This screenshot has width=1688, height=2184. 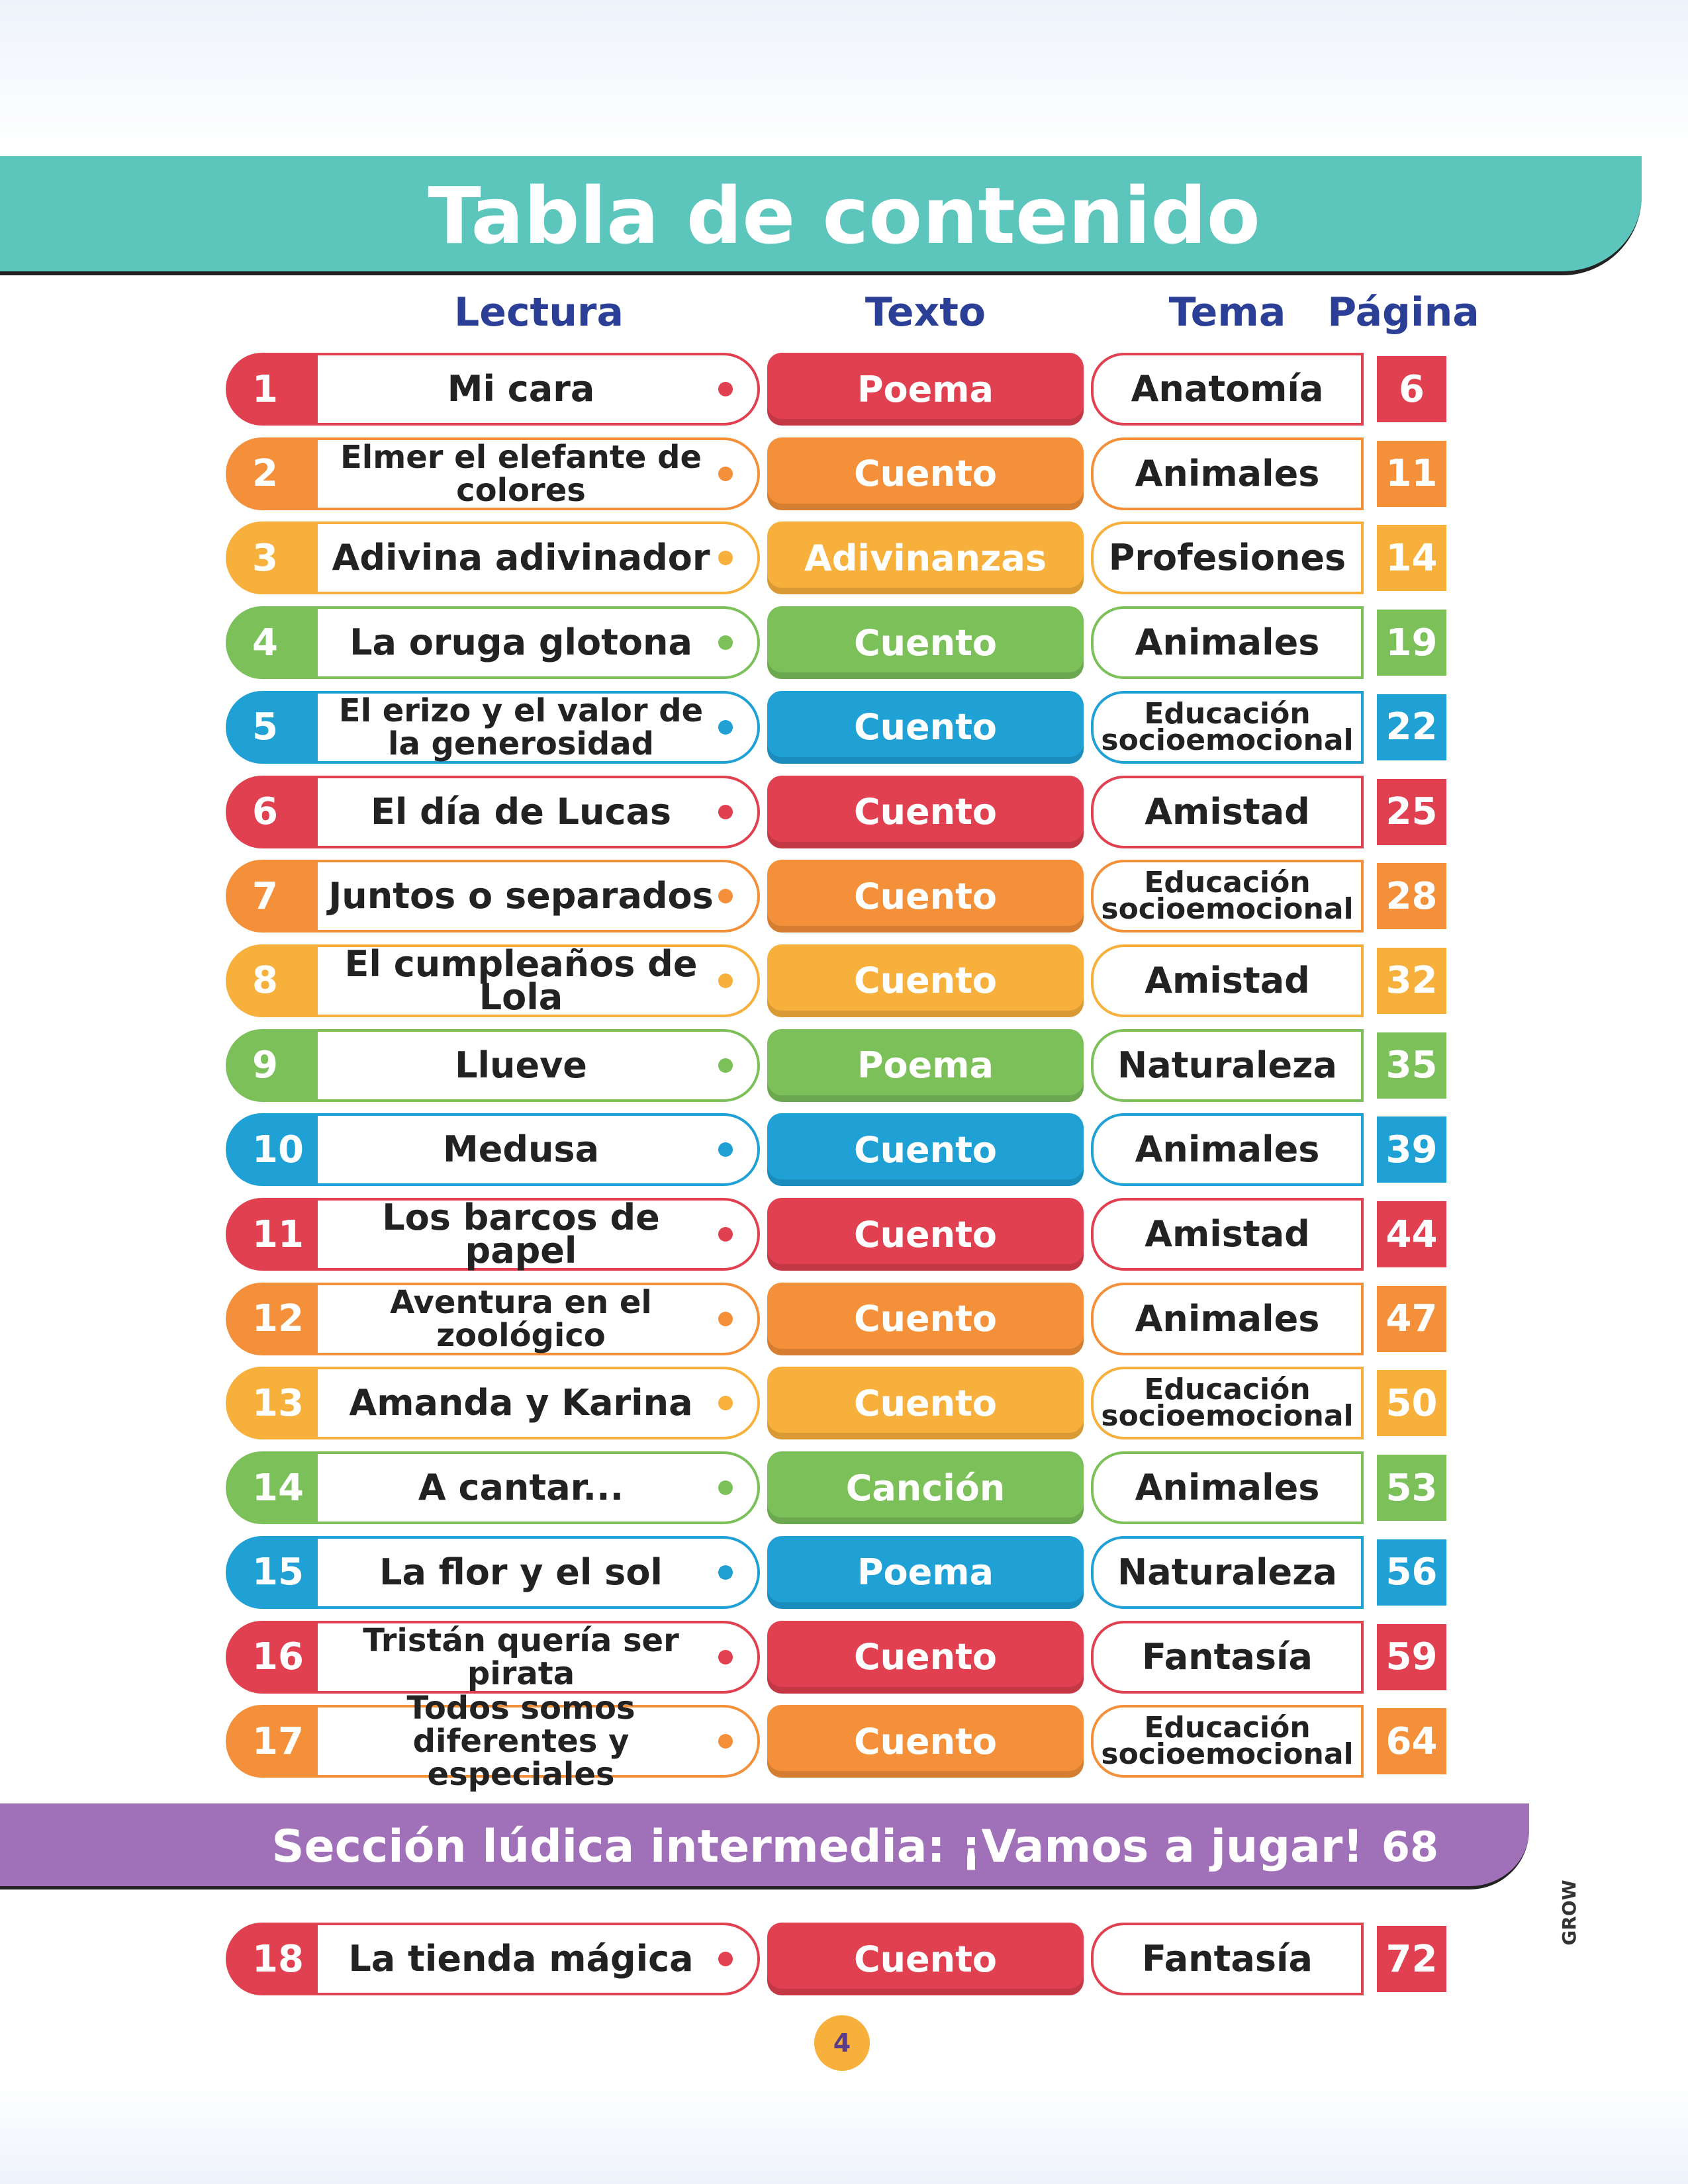 I want to click on reading: Todos somos diferentes y especiales, so click(x=539, y=1741).